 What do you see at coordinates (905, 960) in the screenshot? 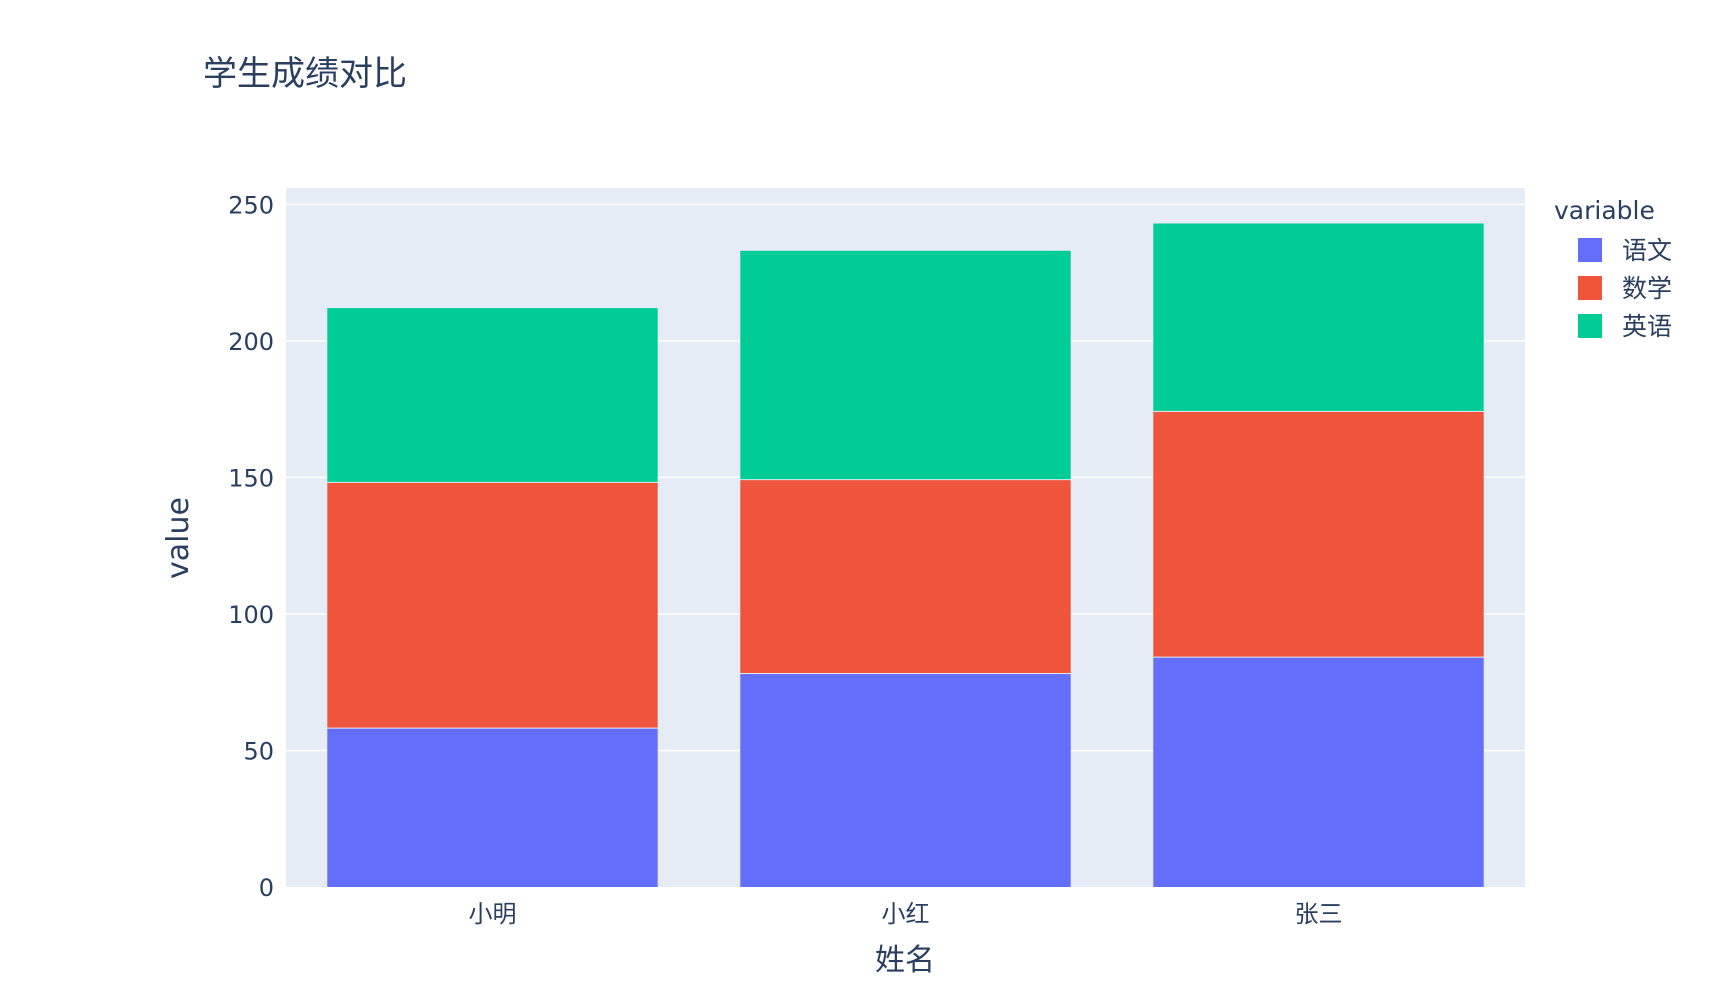
I see `x-axis-title: 姓名` at bounding box center [905, 960].